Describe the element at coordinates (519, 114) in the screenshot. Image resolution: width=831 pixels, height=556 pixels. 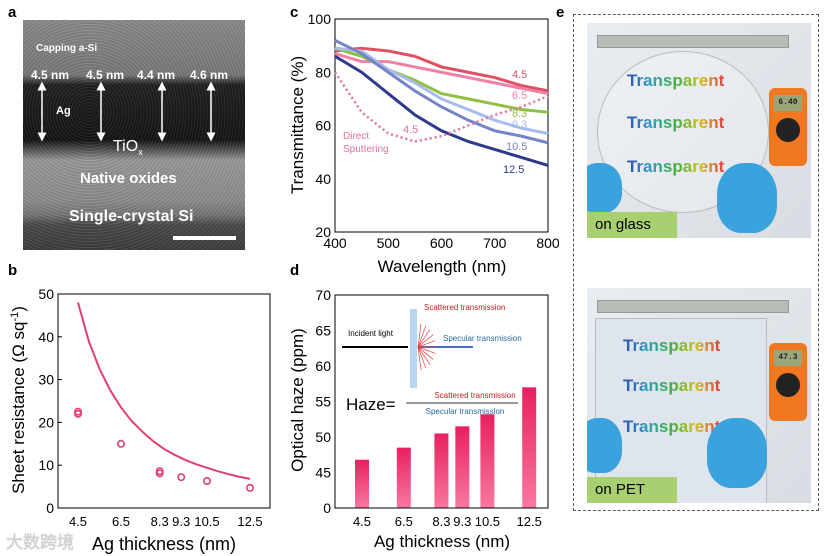
I see `series-label: 8.3` at that location.